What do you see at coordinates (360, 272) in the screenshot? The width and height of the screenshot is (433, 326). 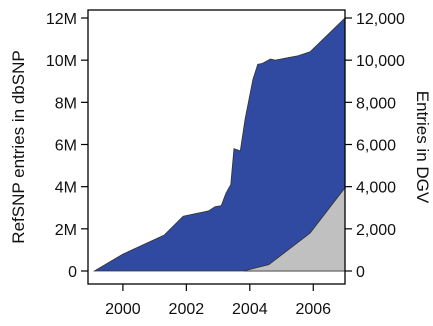 I see `y-right-tick-label: 0` at bounding box center [360, 272].